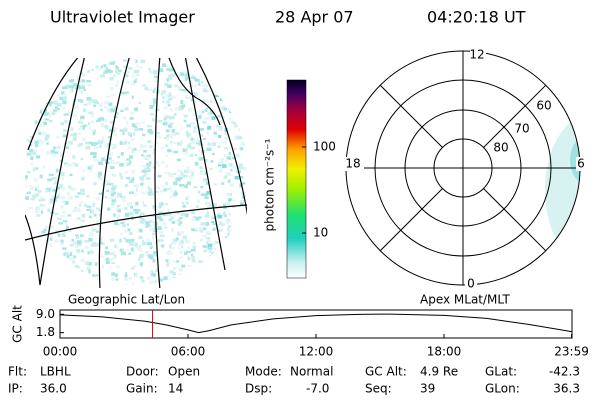  What do you see at coordinates (53, 389) in the screenshot?
I see `info-value: 36.0` at bounding box center [53, 389].